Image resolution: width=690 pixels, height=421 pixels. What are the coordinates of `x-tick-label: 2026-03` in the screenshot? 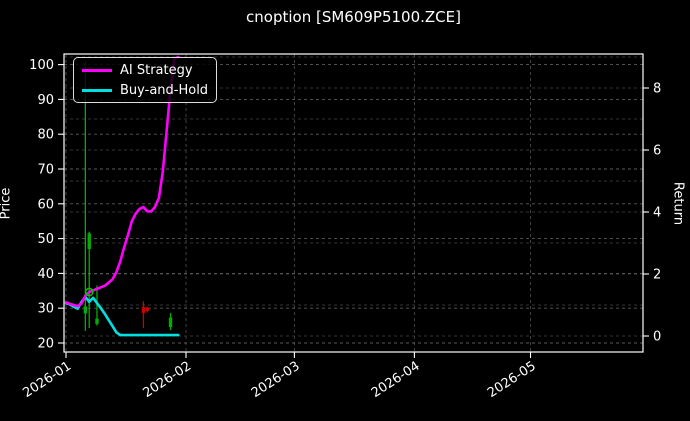 It's located at (276, 380).